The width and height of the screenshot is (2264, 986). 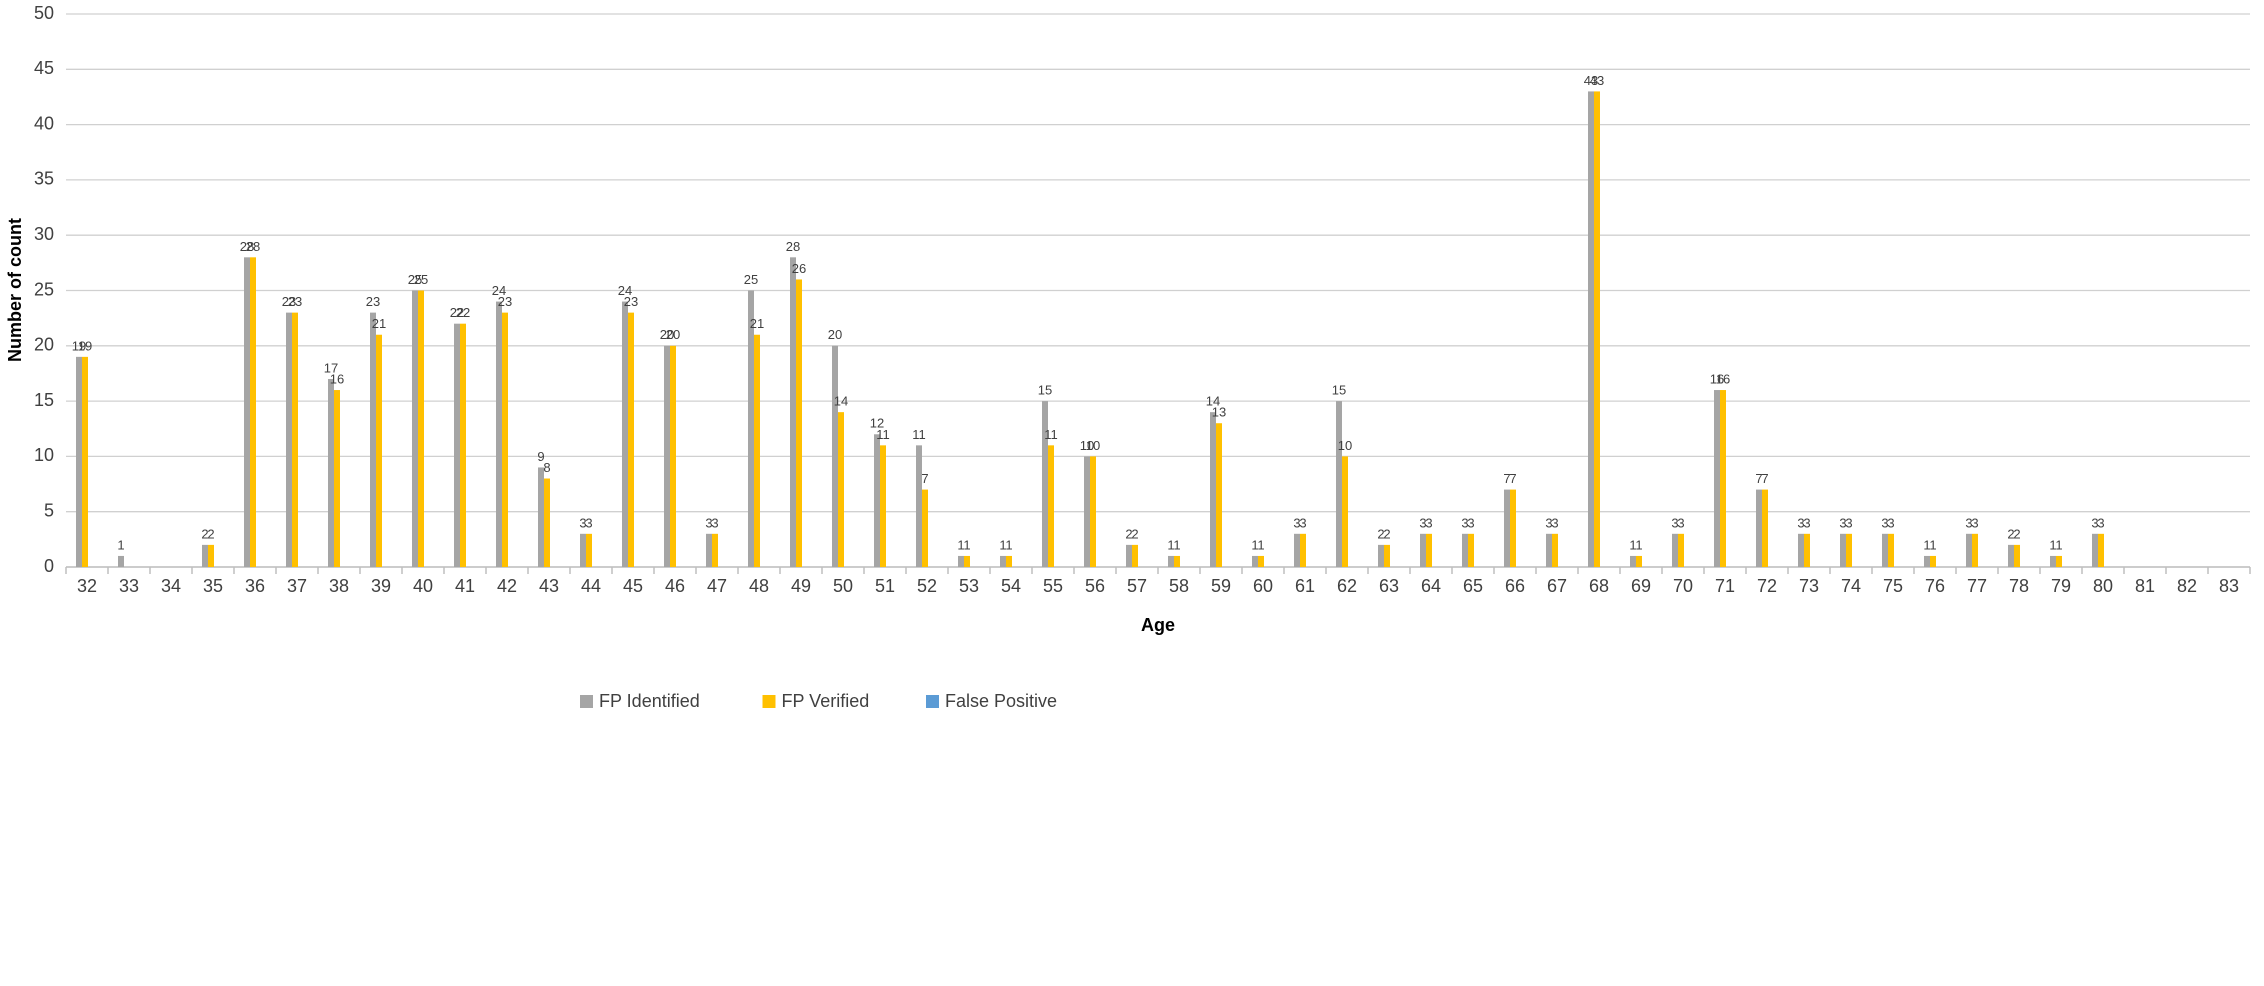 I want to click on y-tick-label: 0, so click(x=49, y=566).